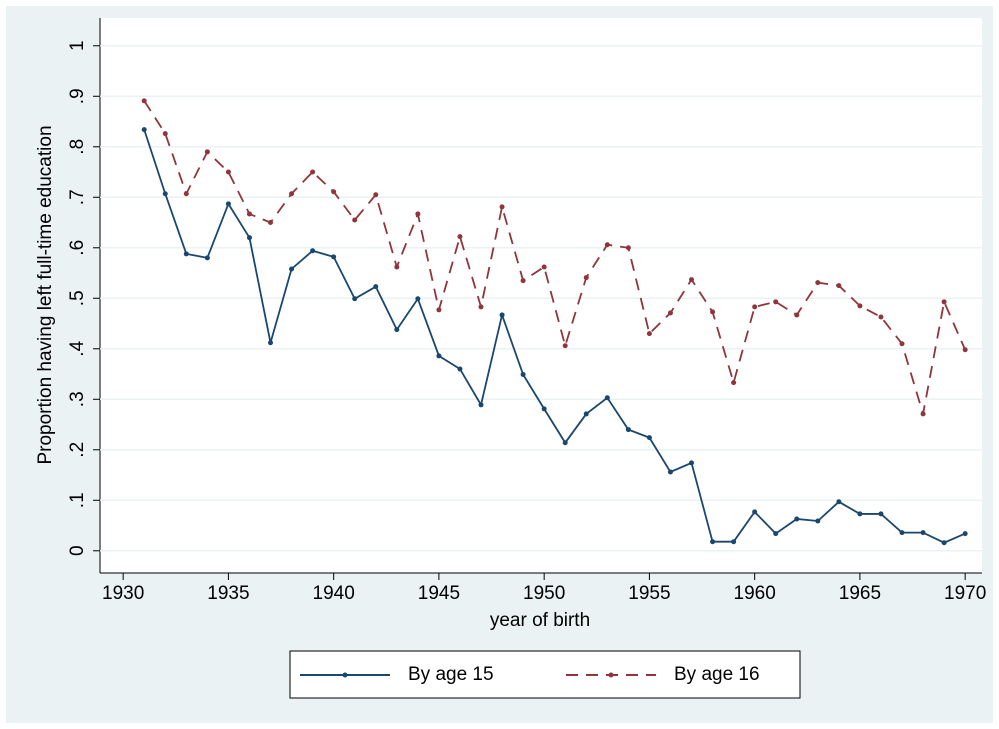 The width and height of the screenshot is (999, 729). Describe the element at coordinates (77, 500) in the screenshot. I see `y-tick-label: .1` at that location.